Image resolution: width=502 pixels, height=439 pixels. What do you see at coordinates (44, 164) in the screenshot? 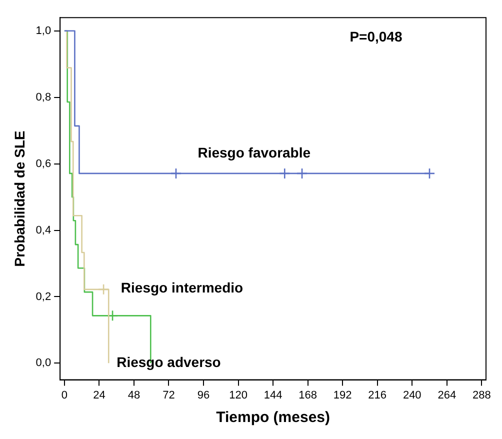
I see `y-tick-label: 0,6` at bounding box center [44, 164].